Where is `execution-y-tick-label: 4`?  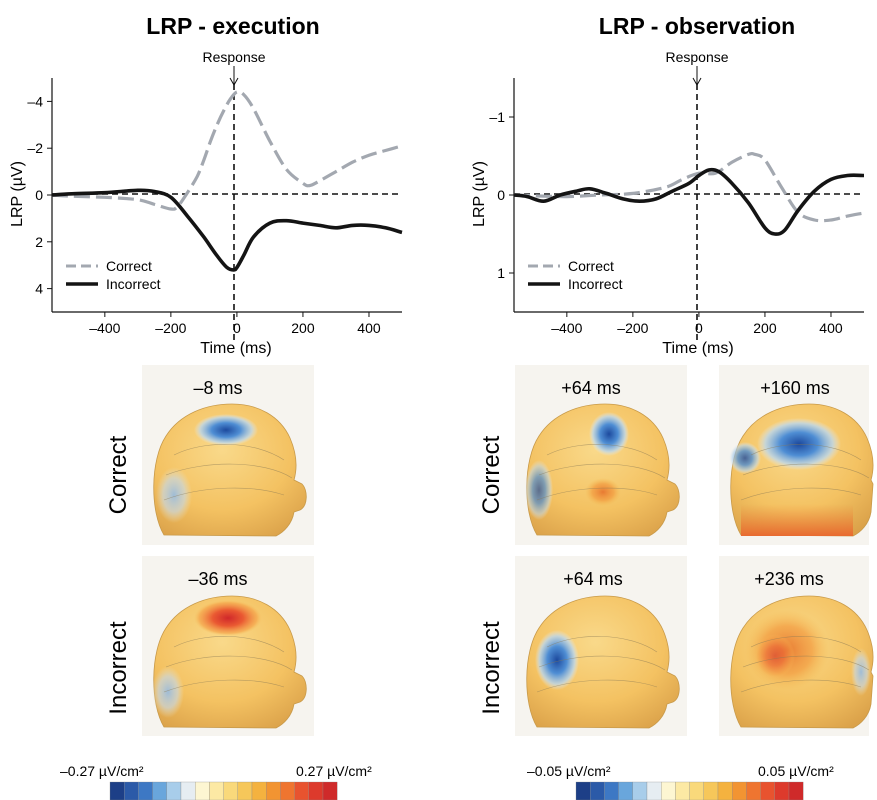
execution-y-tick-label: 4 is located at coordinates (39, 289).